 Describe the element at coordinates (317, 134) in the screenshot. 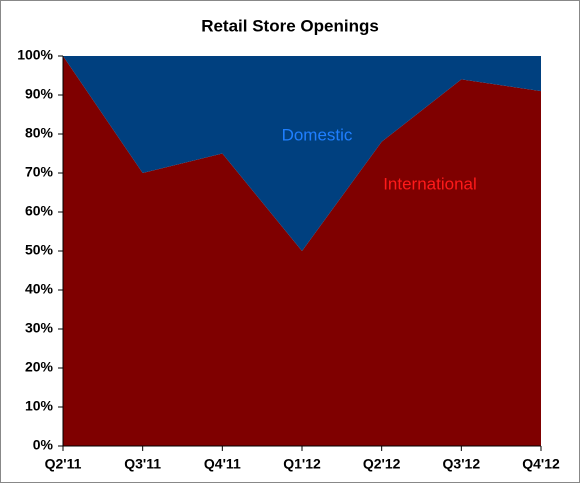

I see `series-label: Domestic` at that location.